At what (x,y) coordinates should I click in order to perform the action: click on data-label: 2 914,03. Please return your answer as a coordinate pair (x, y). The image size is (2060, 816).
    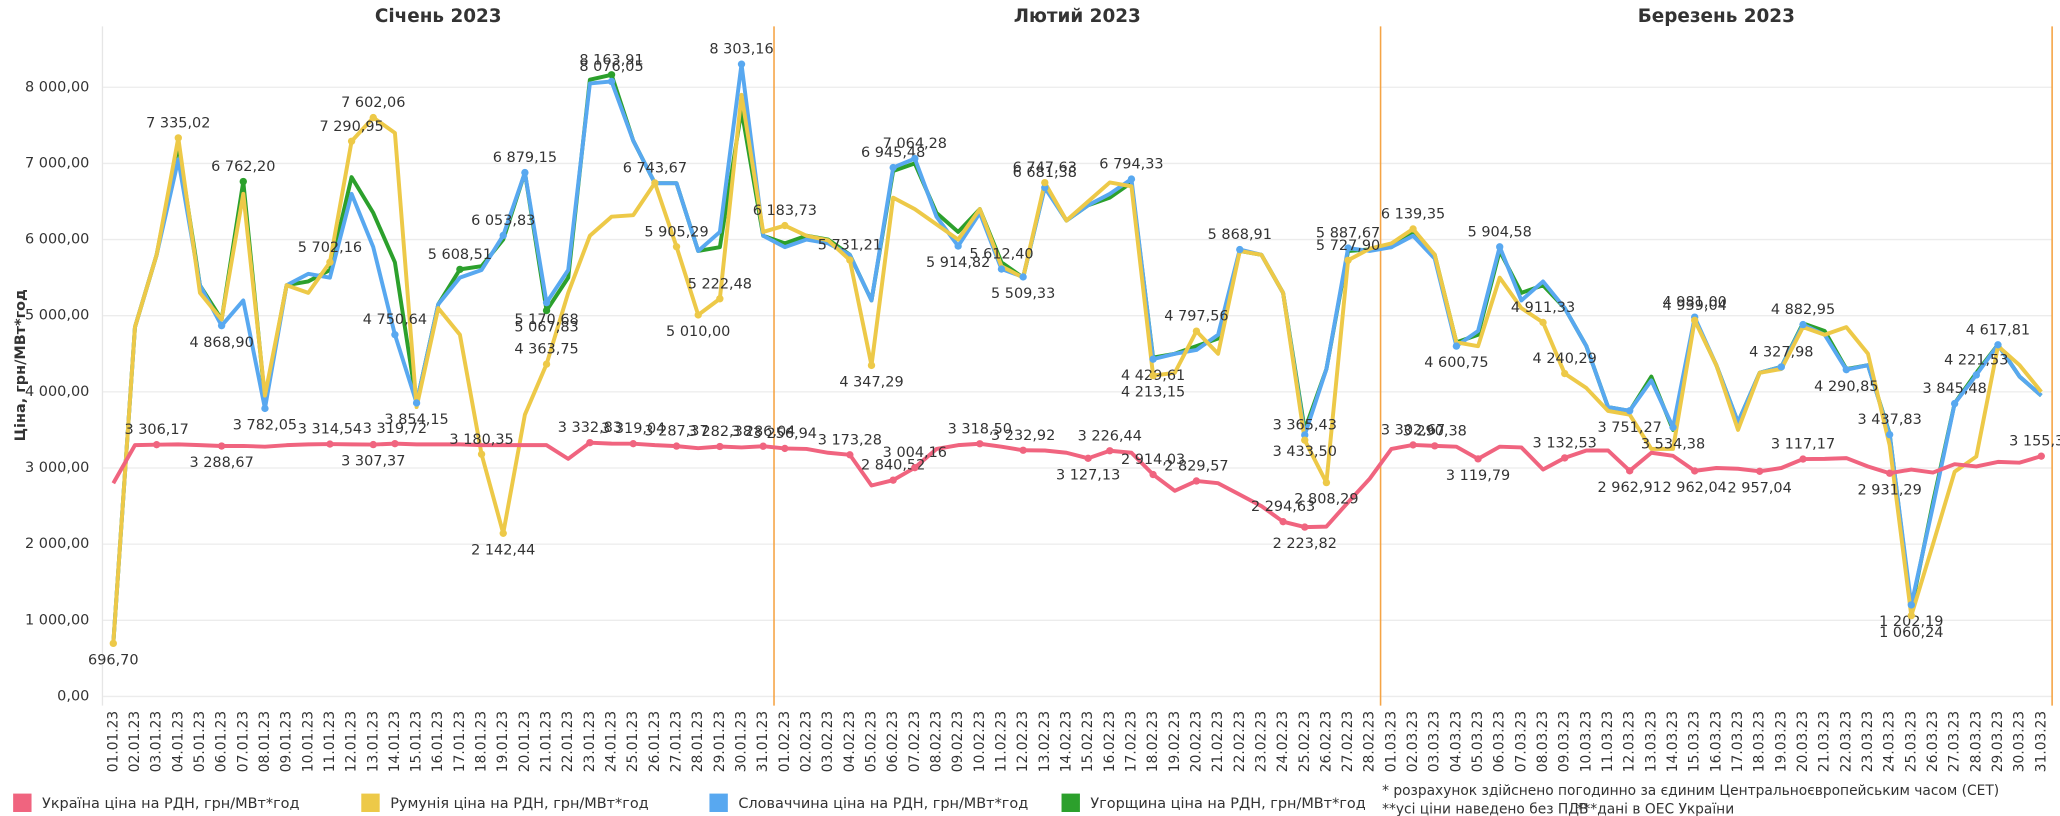
    Looking at the image, I should click on (1153, 460).